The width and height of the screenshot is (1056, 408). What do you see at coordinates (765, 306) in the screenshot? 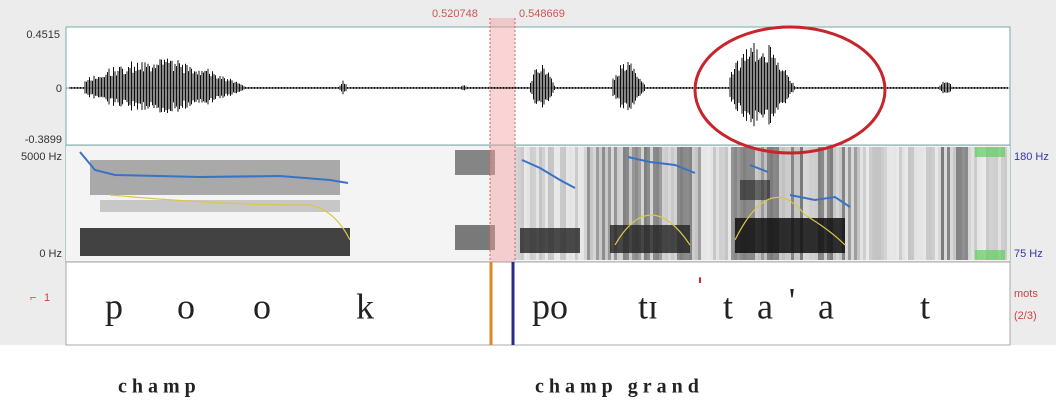
I see `segment: a` at bounding box center [765, 306].